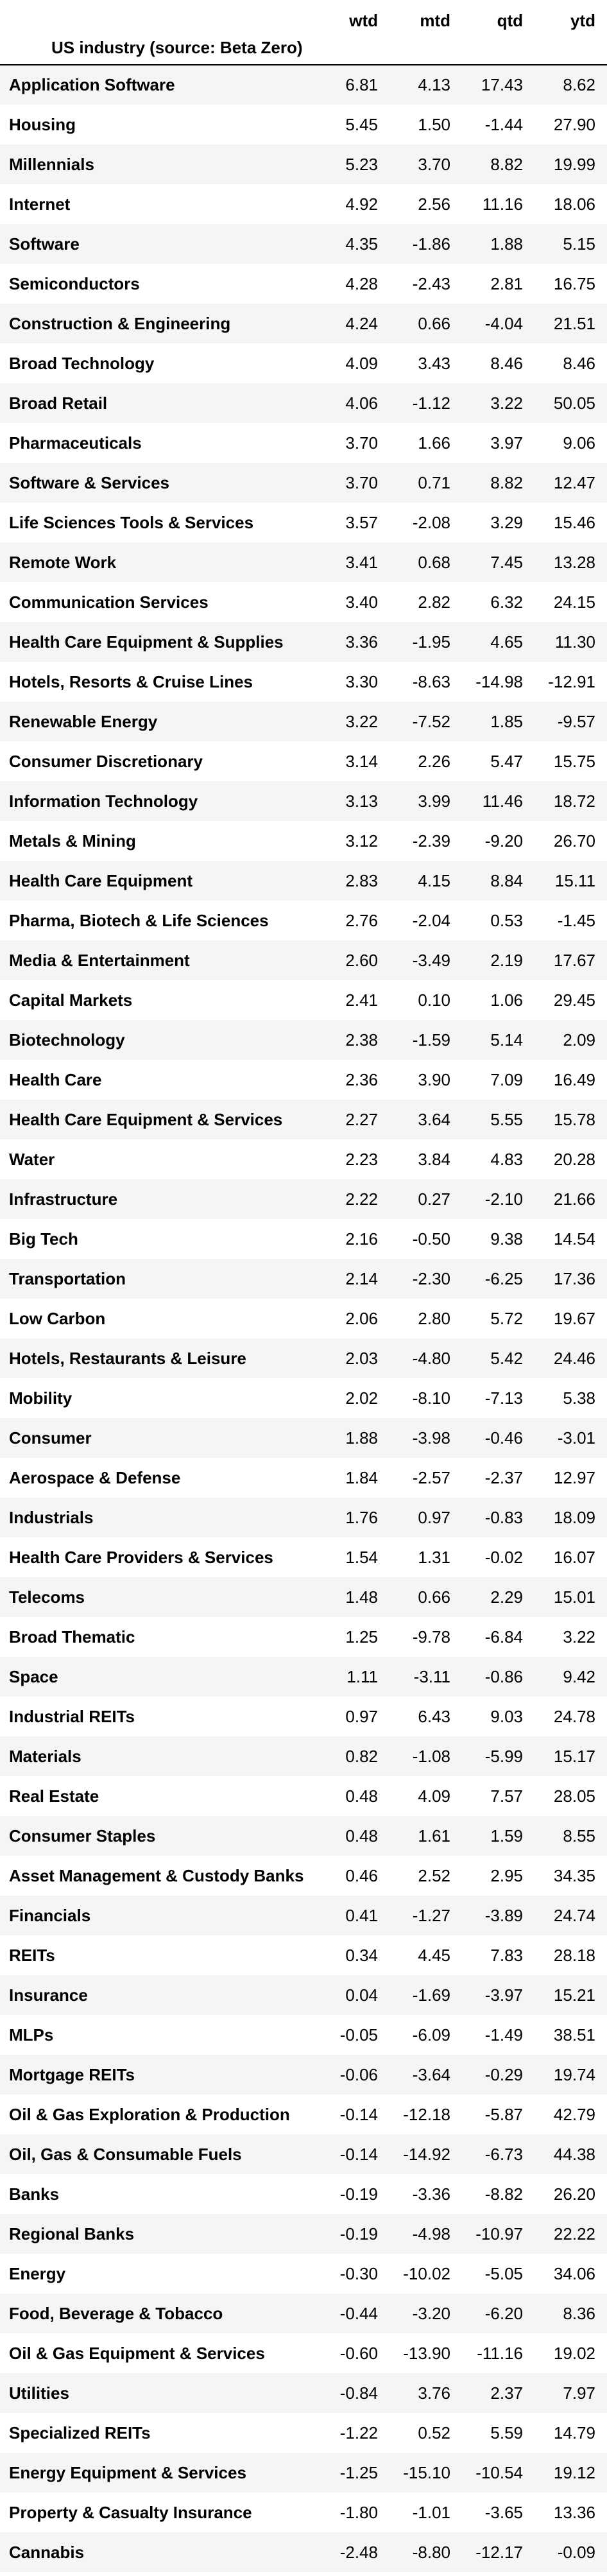 The width and height of the screenshot is (607, 2576). Describe the element at coordinates (362, 642) in the screenshot. I see `cell-wtd: 3.36` at that location.